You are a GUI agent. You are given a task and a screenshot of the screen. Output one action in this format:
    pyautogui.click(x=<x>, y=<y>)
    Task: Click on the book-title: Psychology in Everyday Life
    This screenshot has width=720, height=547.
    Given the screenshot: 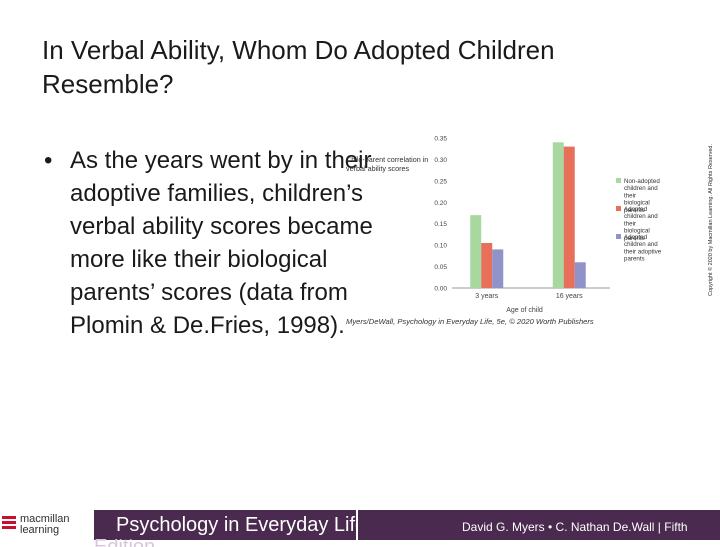 What is the action you would take?
    pyautogui.click(x=241, y=525)
    